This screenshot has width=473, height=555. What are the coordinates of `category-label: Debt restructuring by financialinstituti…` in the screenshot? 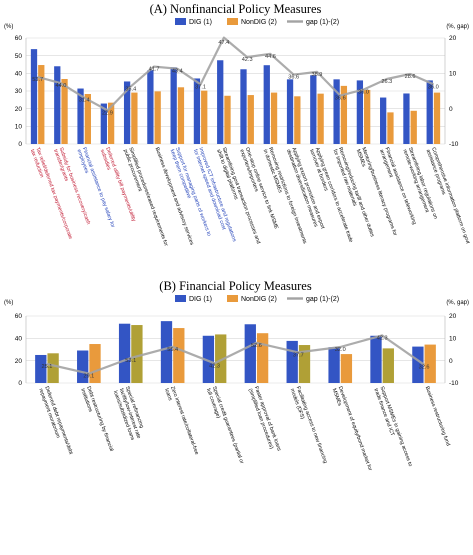 It's located at (96, 420).